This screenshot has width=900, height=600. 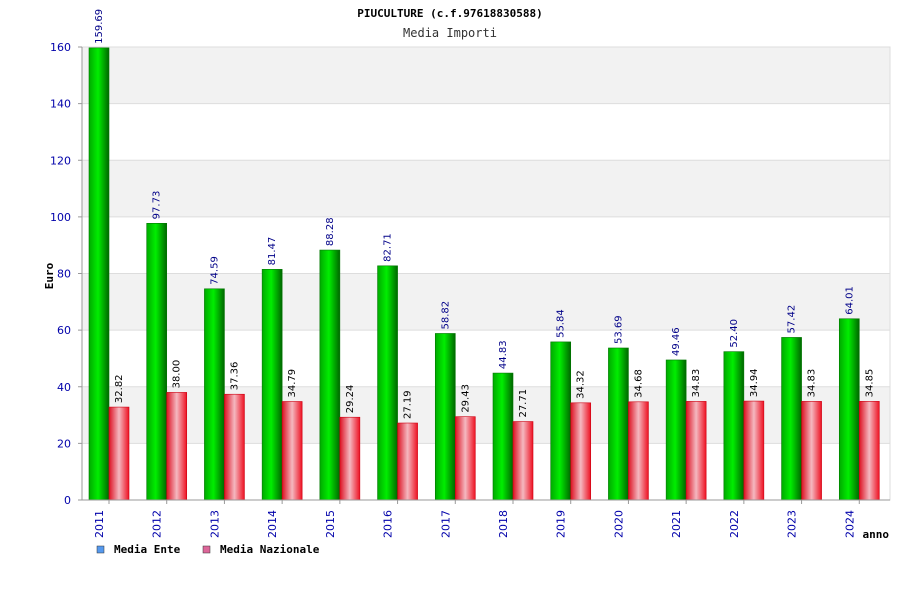 What do you see at coordinates (638, 383) in the screenshot?
I see `data-label-media-nazionale-2020: 34.68` at bounding box center [638, 383].